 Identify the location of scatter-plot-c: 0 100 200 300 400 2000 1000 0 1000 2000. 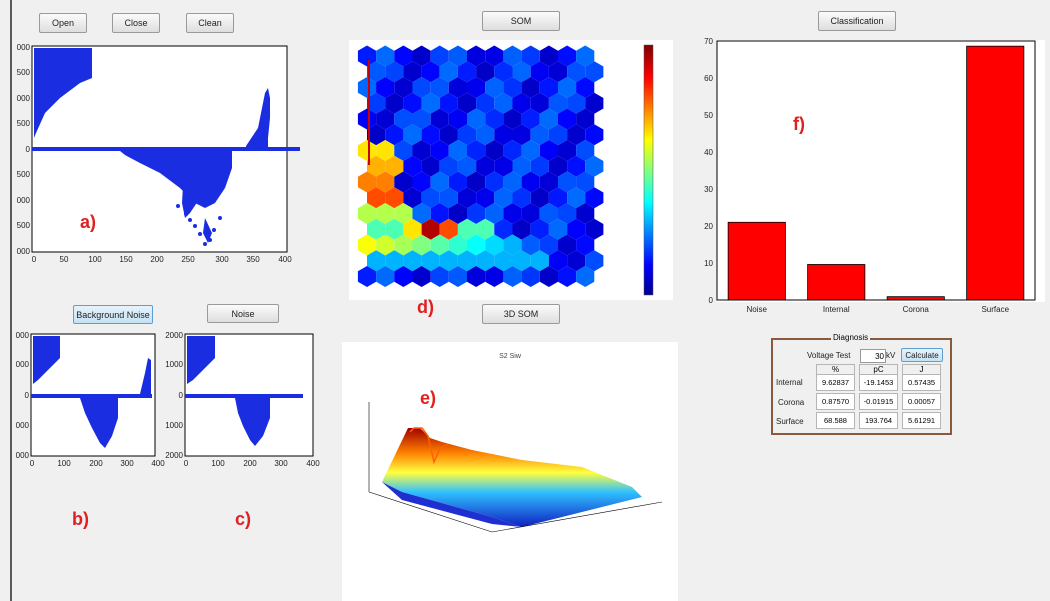
(242, 399).